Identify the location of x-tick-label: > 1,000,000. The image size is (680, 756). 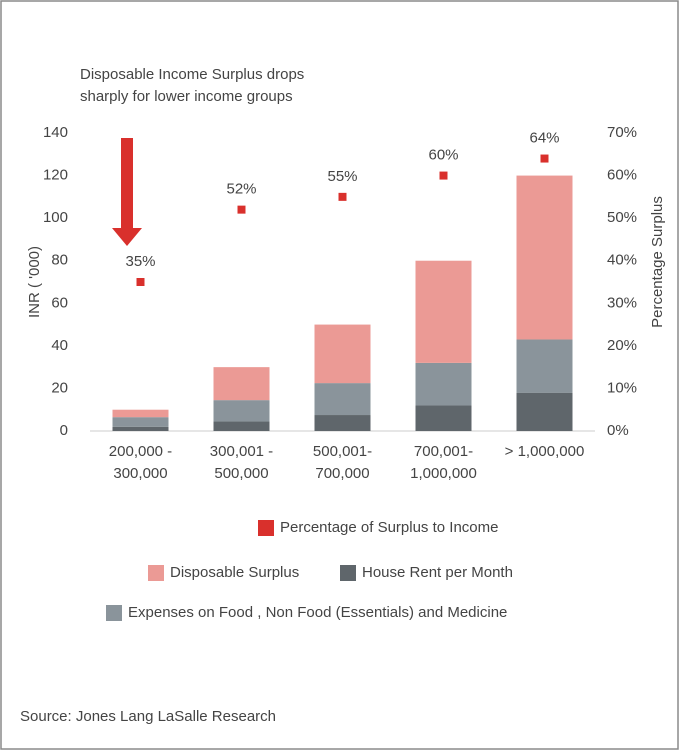
(545, 451).